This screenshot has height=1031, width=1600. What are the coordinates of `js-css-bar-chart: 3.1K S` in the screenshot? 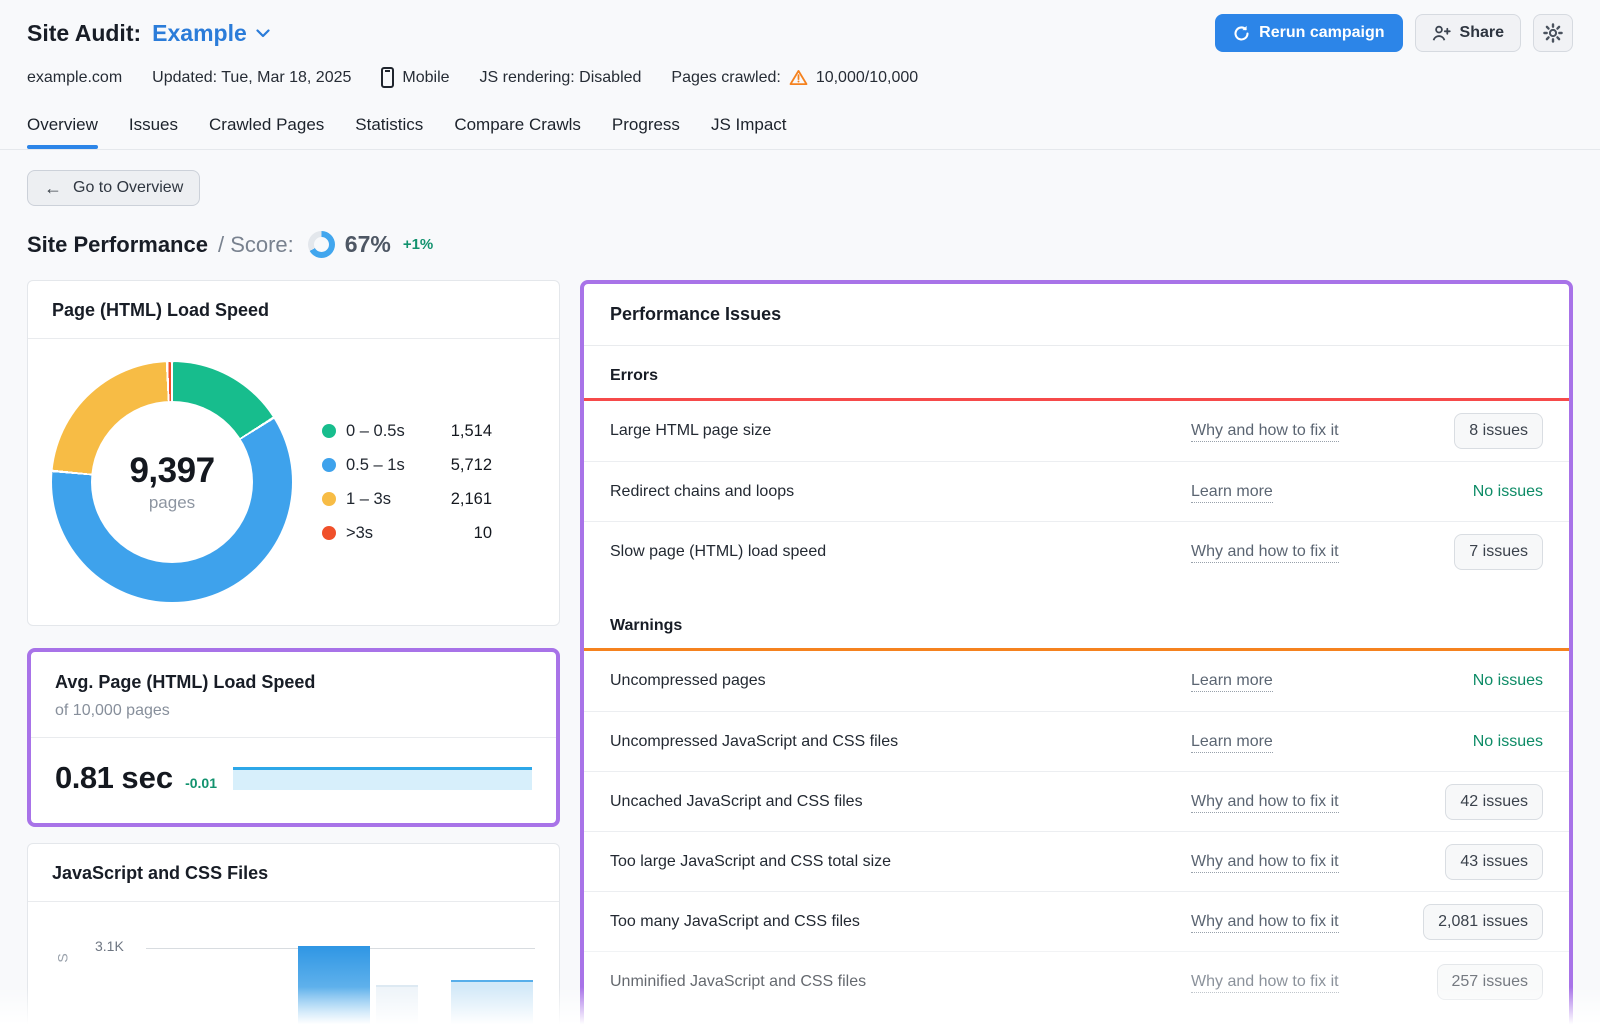 It's located at (293, 966).